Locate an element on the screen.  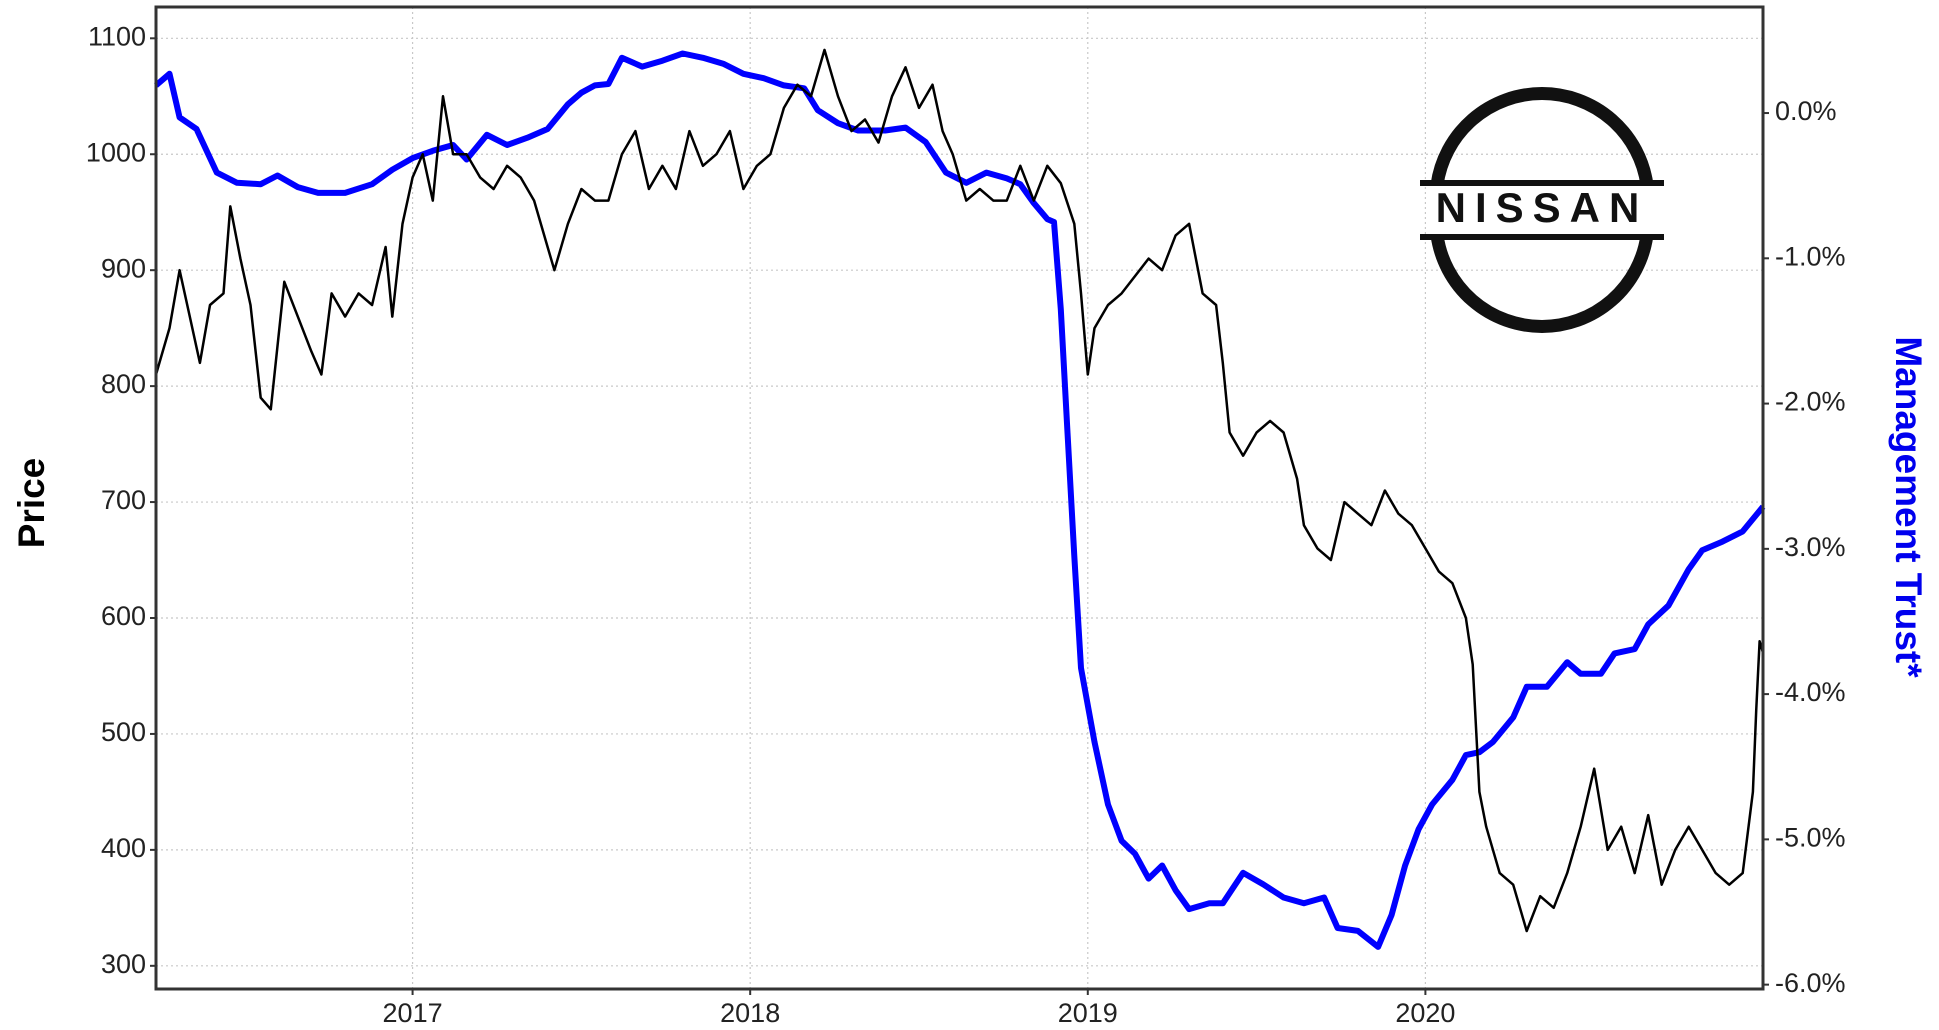
x-tick-label: 2020 is located at coordinates (1425, 1013).